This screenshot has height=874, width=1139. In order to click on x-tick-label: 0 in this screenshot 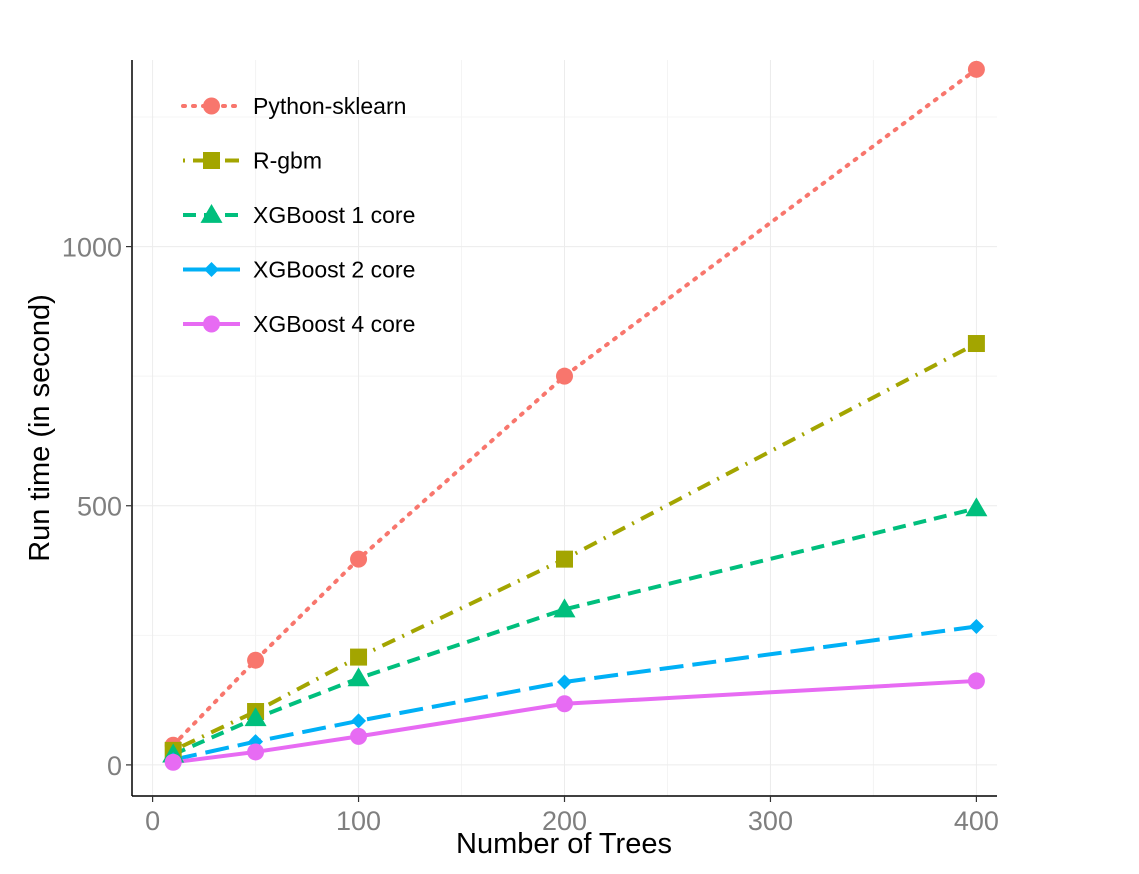, I will do `click(152, 821)`.